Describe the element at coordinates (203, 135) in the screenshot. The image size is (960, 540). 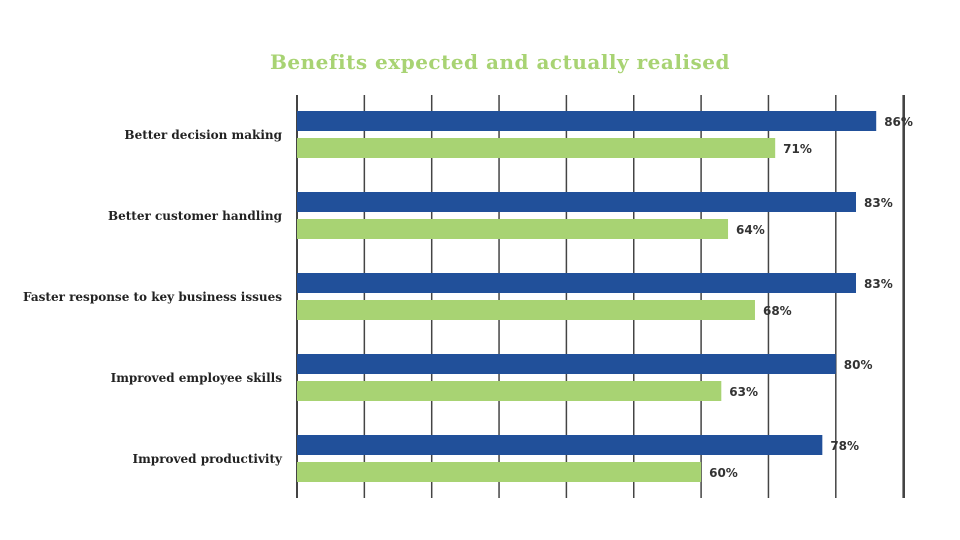
I see `category-label: Better decision making` at that location.